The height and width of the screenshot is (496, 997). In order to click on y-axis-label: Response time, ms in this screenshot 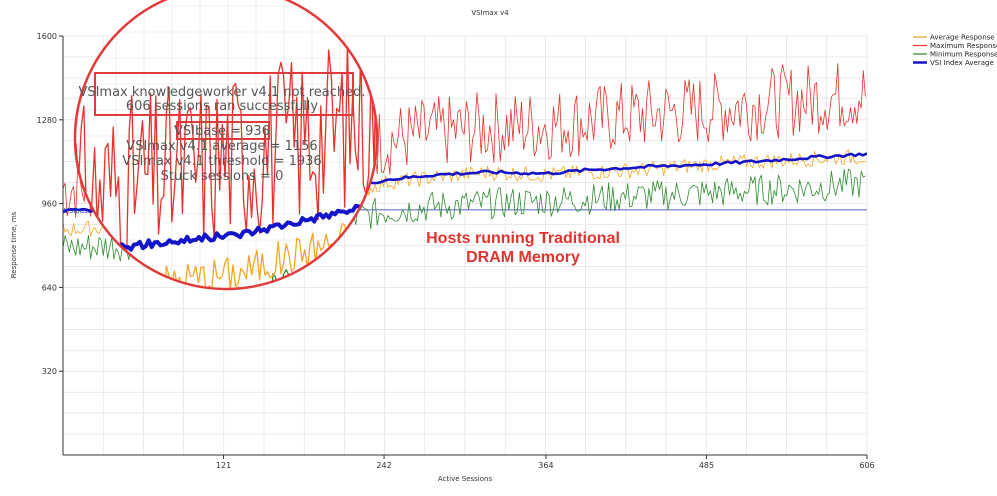, I will do `click(14, 244)`.